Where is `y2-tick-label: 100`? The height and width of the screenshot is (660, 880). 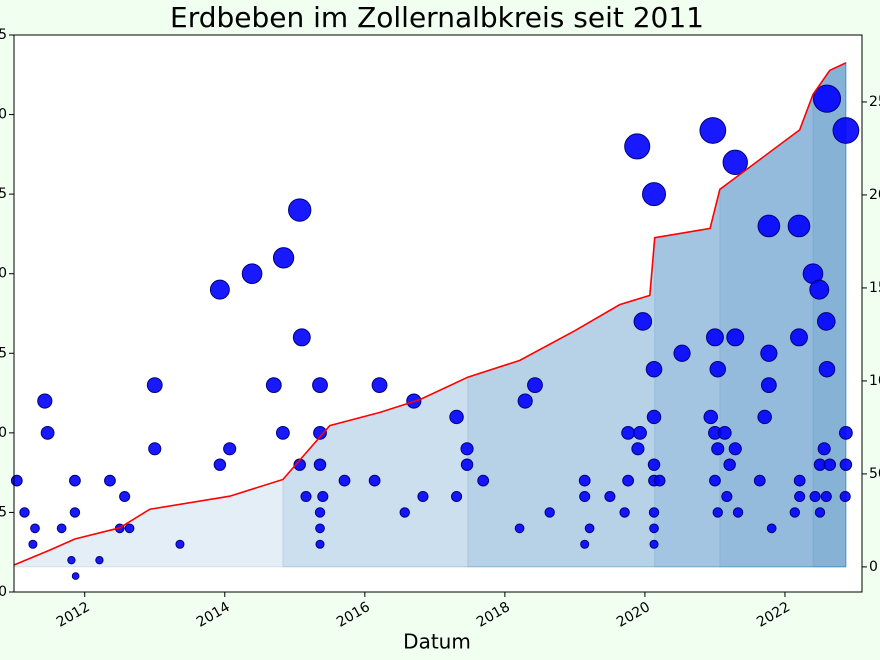 y2-tick-label: 100 is located at coordinates (874, 381).